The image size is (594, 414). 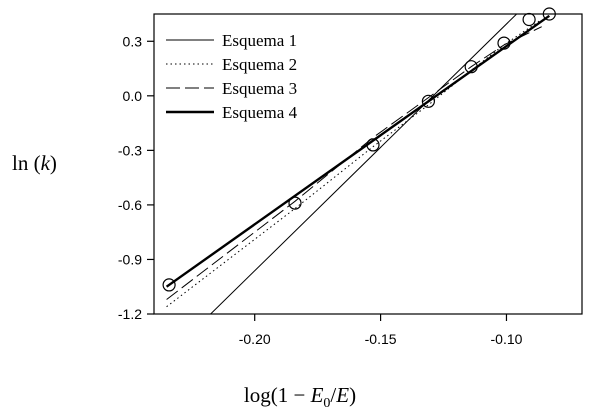 What do you see at coordinates (260, 112) in the screenshot?
I see `legend-label-4: Esquema 4` at bounding box center [260, 112].